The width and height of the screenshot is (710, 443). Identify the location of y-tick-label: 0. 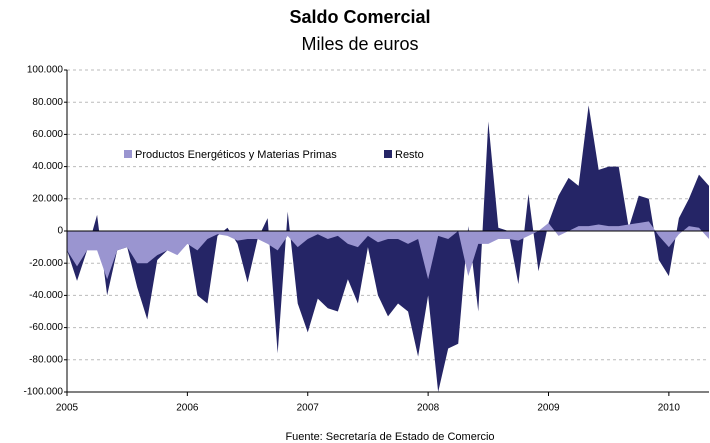
(60, 231).